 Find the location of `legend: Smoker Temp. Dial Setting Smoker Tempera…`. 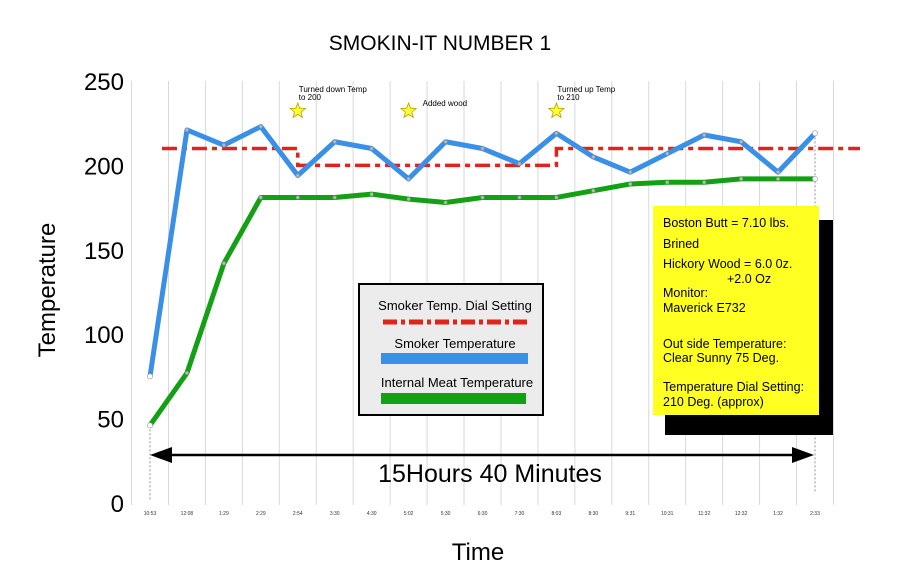

legend: Smoker Temp. Dial Setting Smoker Tempera… is located at coordinates (451, 349).